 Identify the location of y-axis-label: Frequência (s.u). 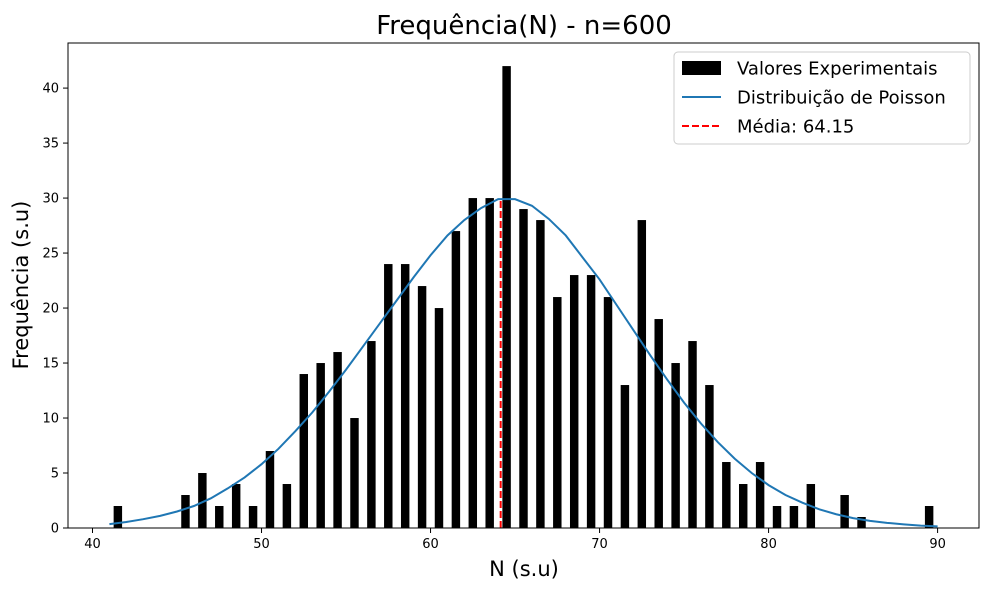
(21, 285).